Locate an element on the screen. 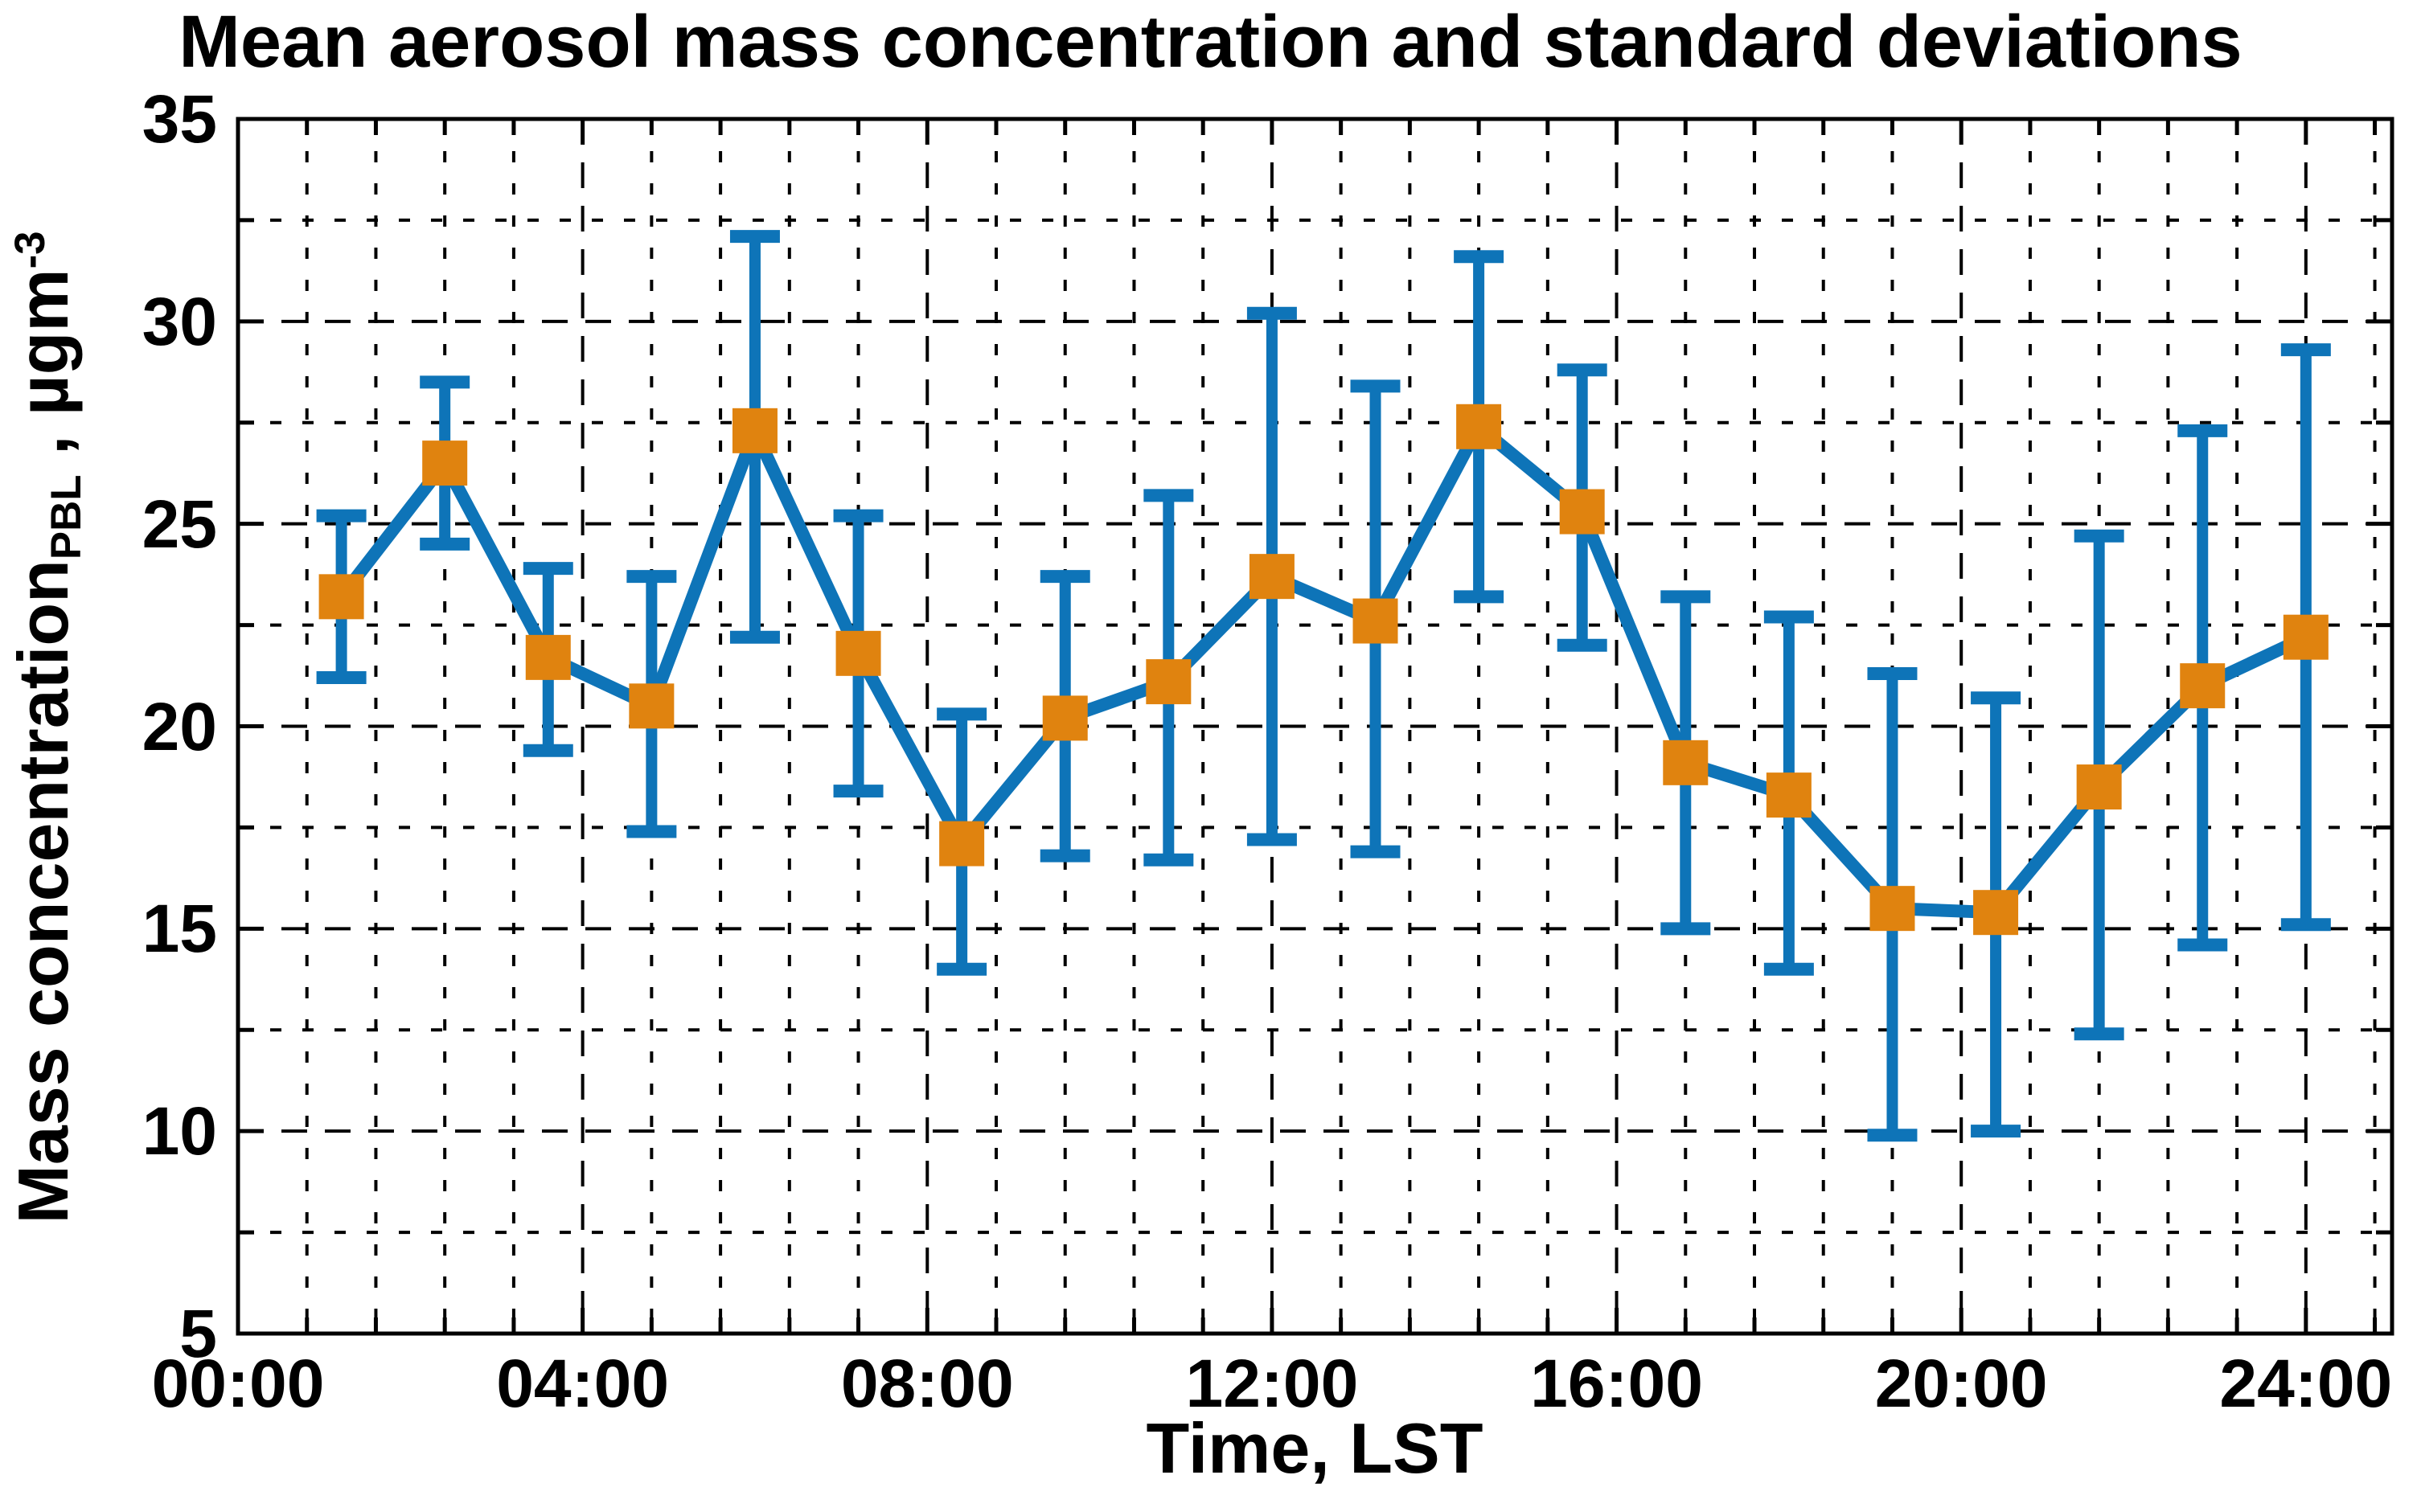 The image size is (2421, 1512). y-tick-label: 5 is located at coordinates (198, 1333).